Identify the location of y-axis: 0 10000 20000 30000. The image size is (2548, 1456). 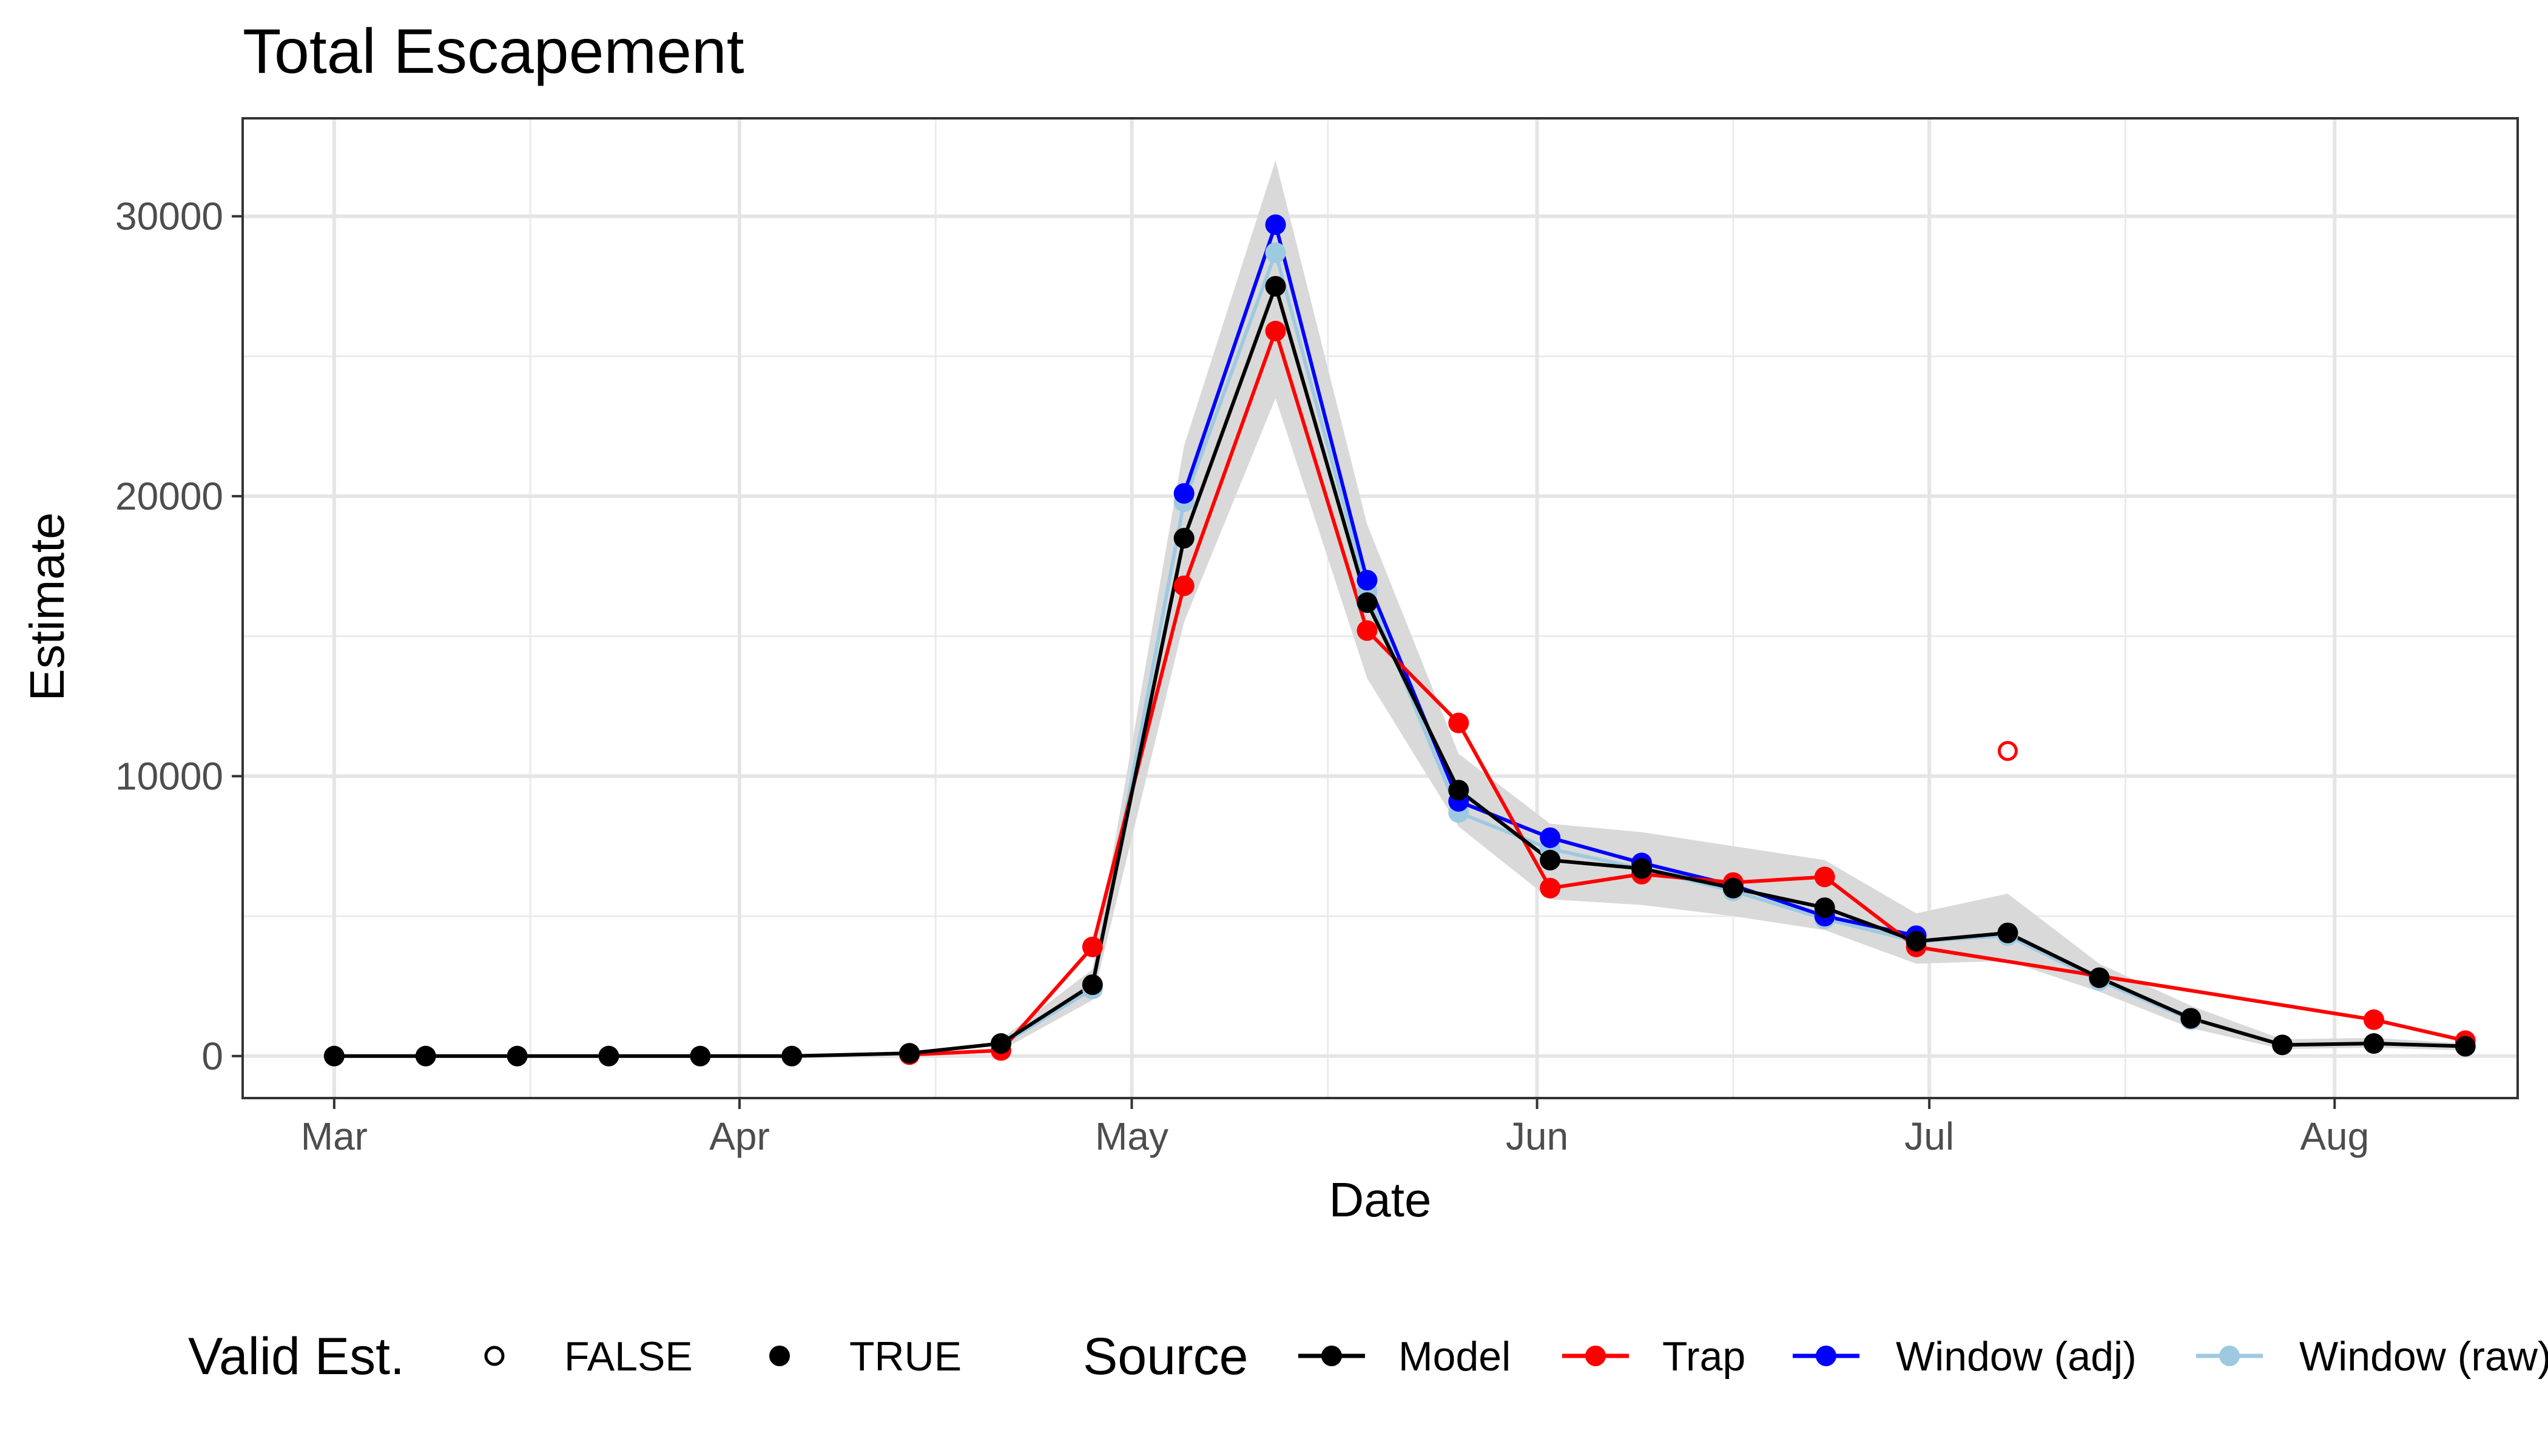
(179, 636).